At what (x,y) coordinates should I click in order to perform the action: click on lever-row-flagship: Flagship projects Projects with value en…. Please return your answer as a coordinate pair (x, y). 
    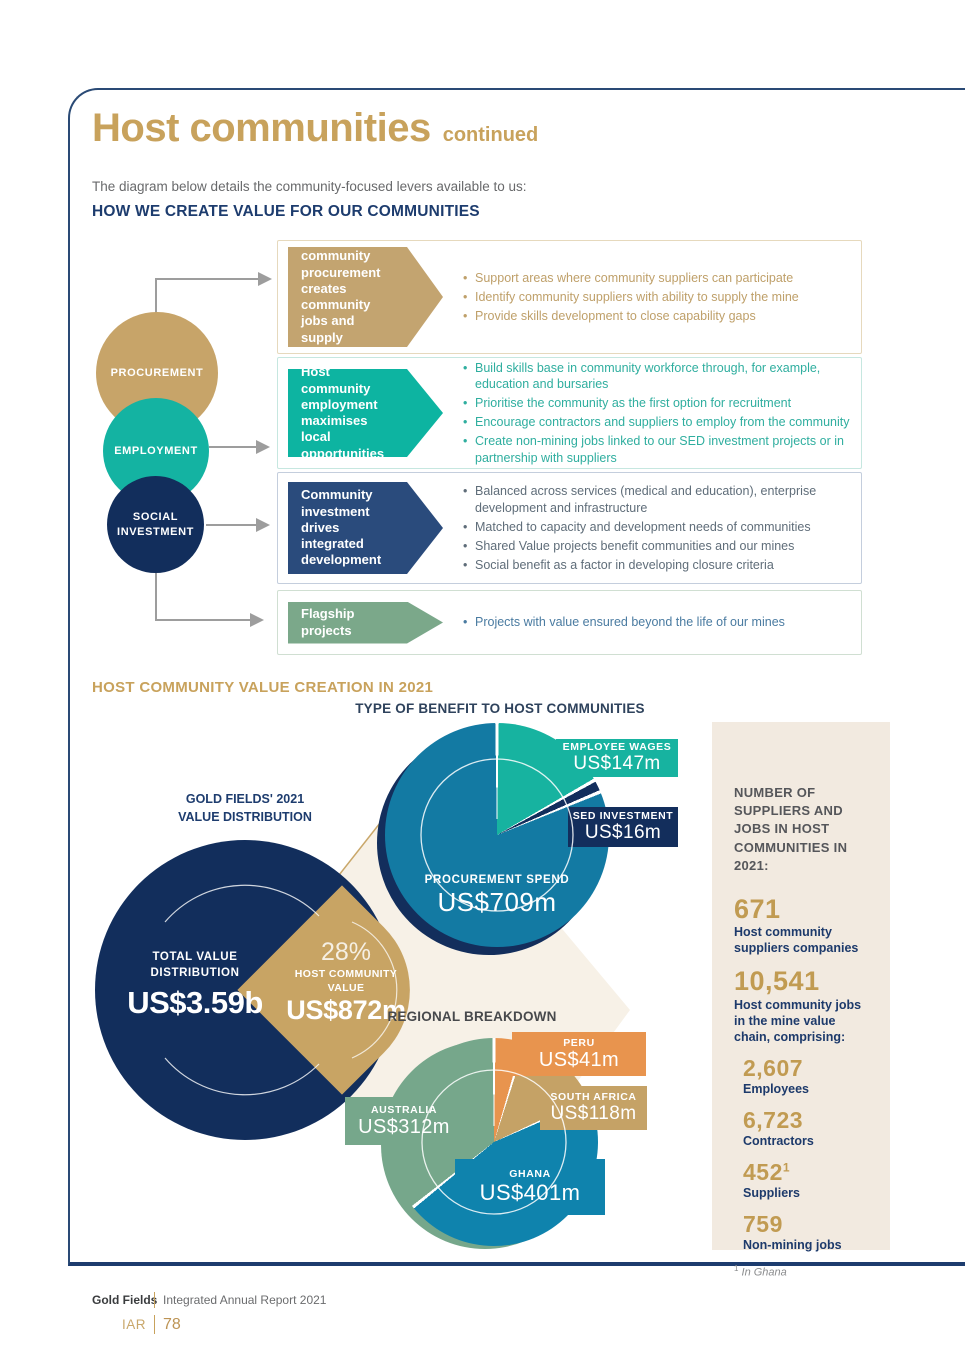
    Looking at the image, I should click on (569, 622).